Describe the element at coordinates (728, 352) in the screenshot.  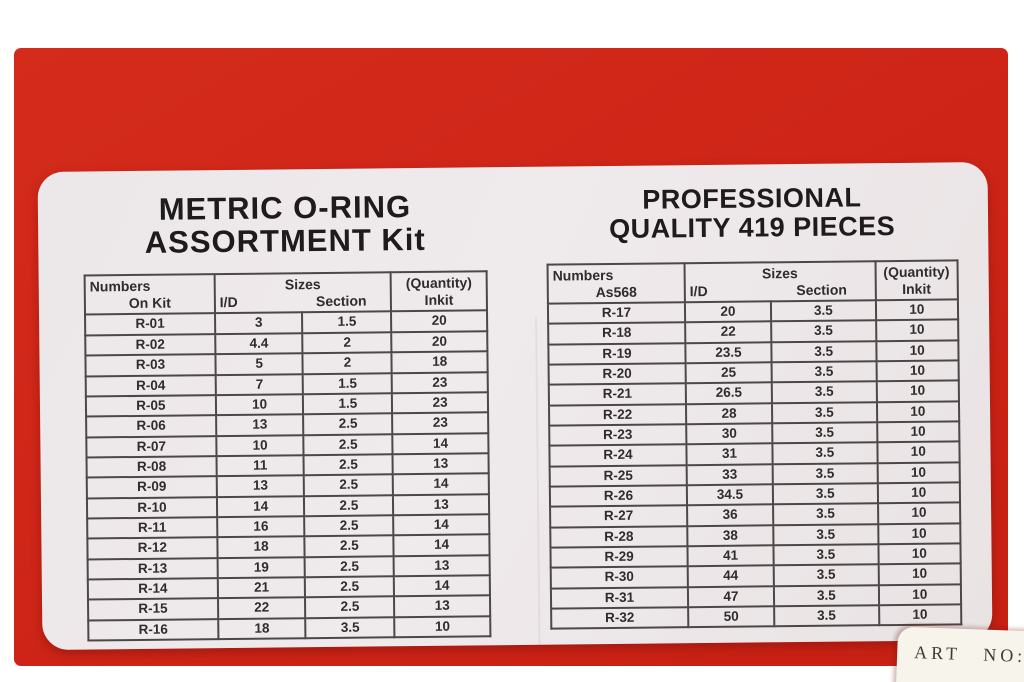
I see `table-cell: 23.5` at that location.